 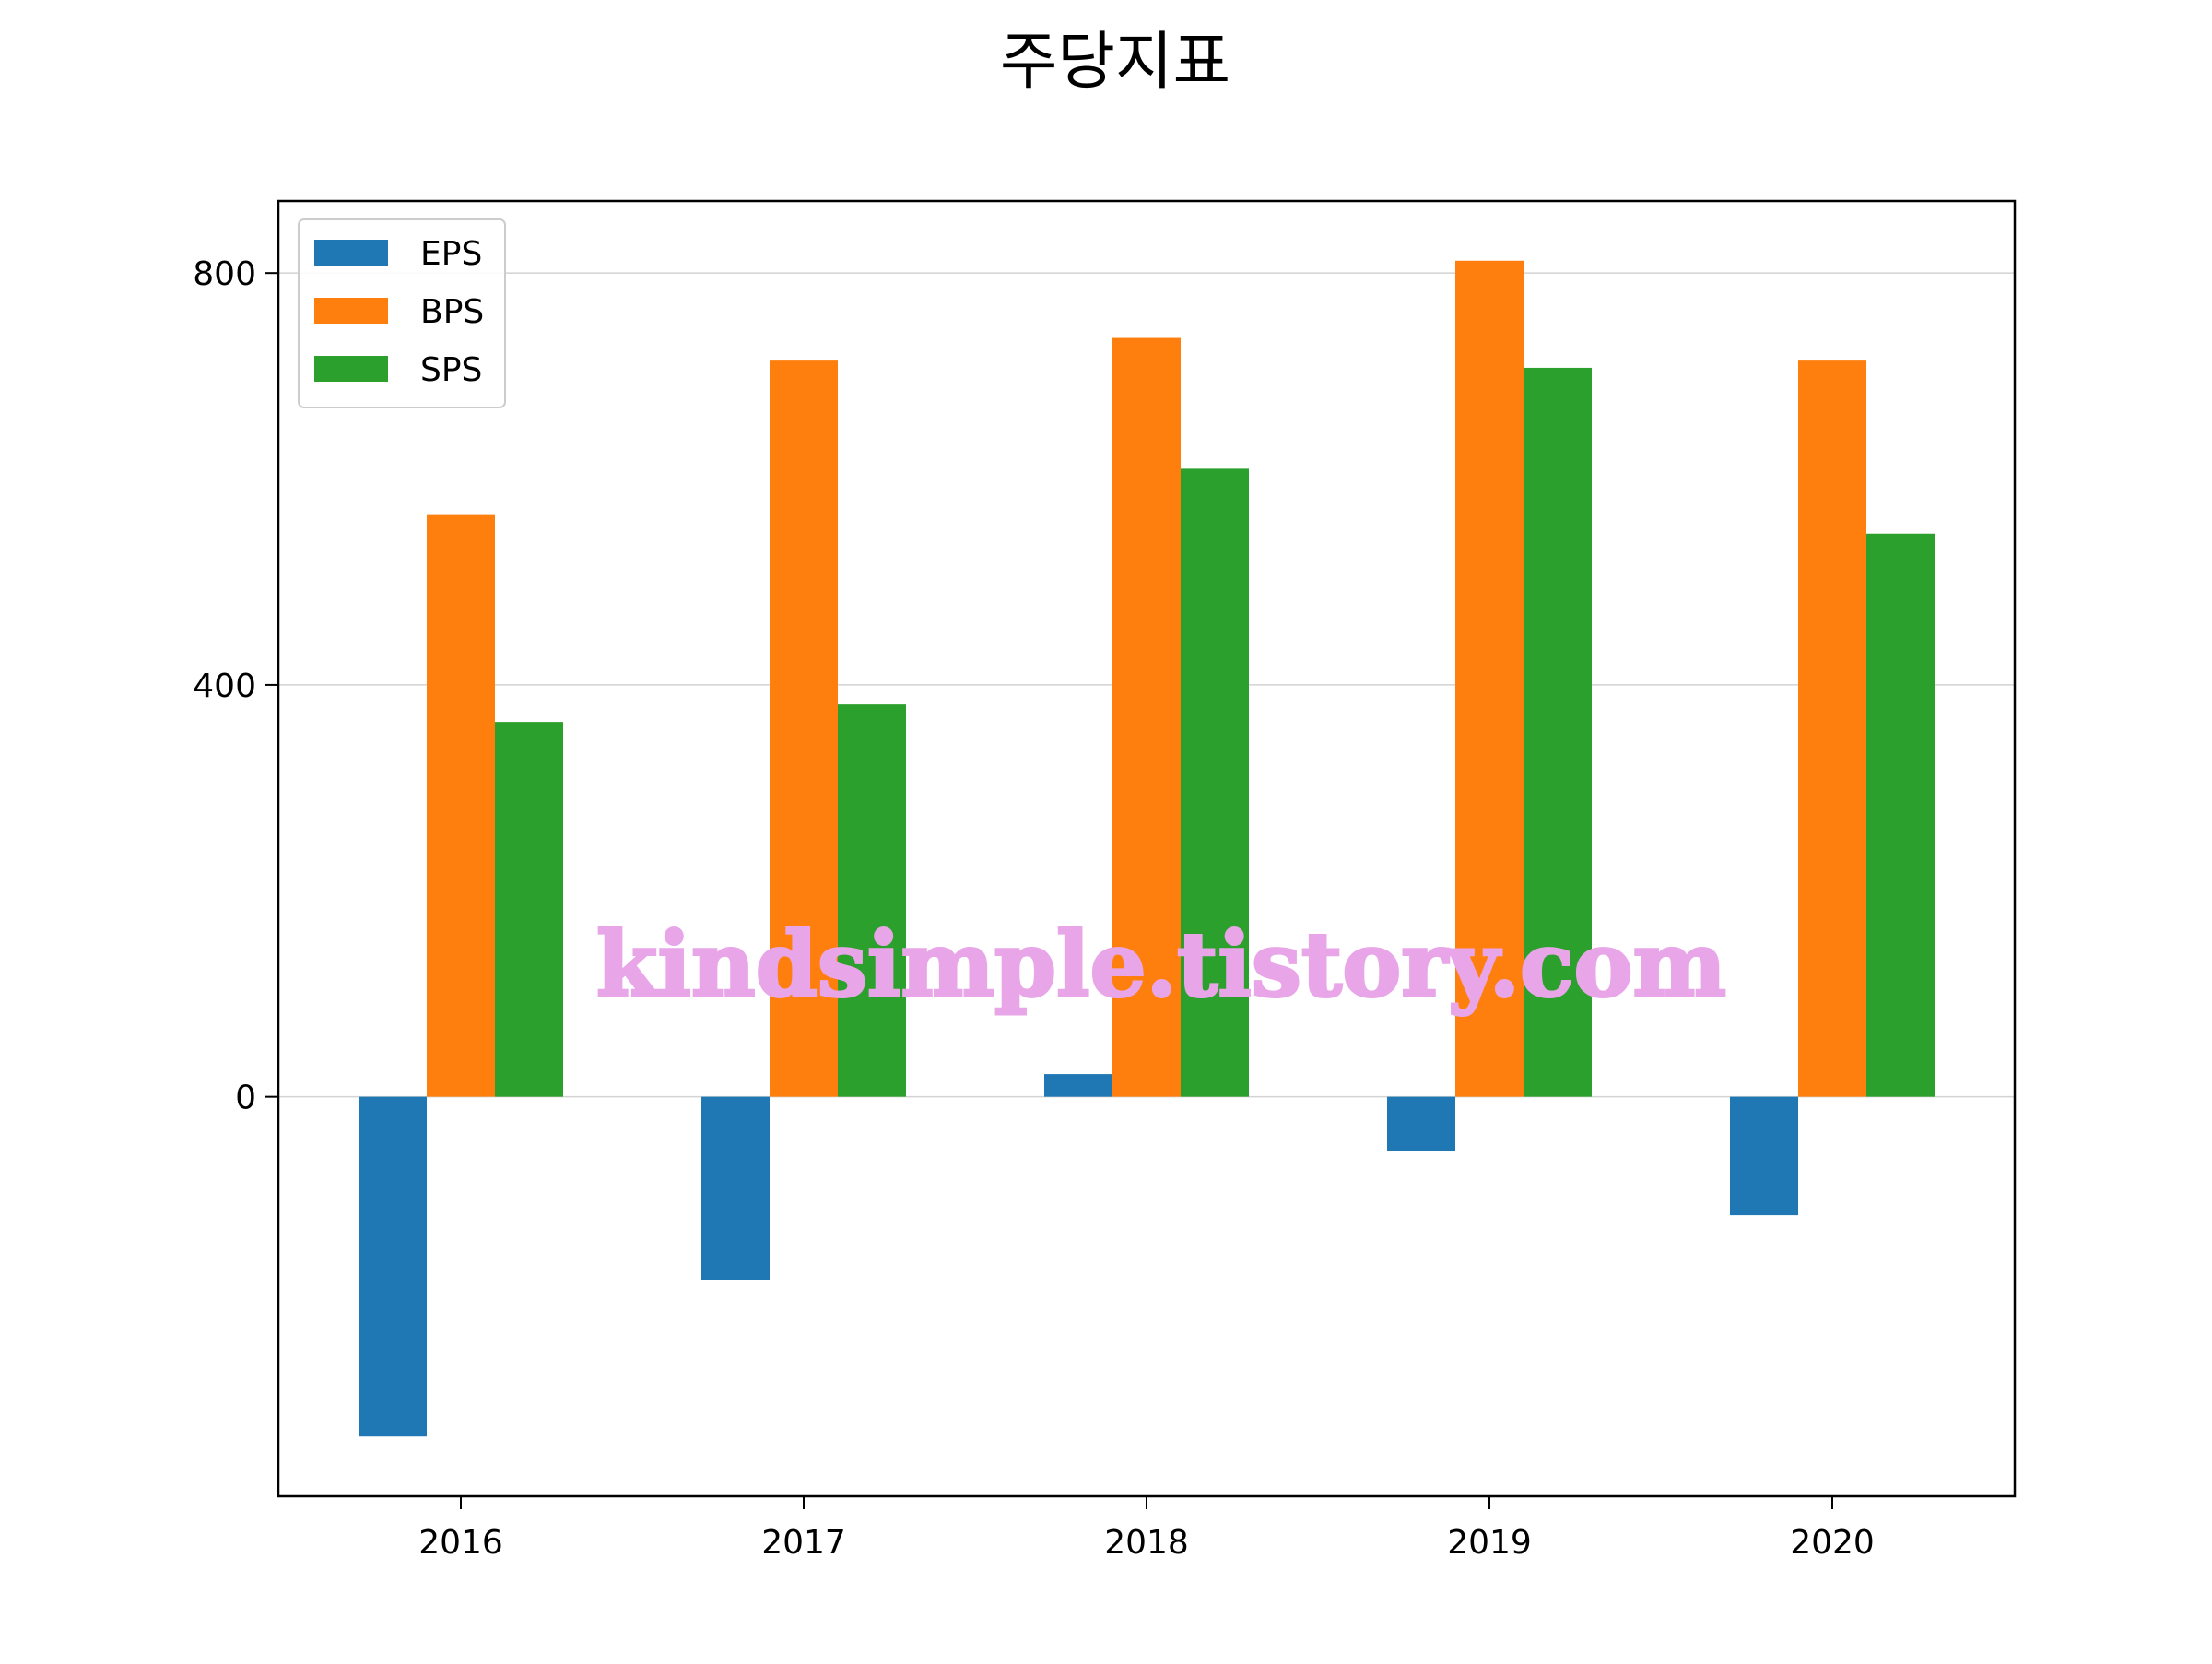 I want to click on chart-title: 주당지표, so click(x=1115, y=62).